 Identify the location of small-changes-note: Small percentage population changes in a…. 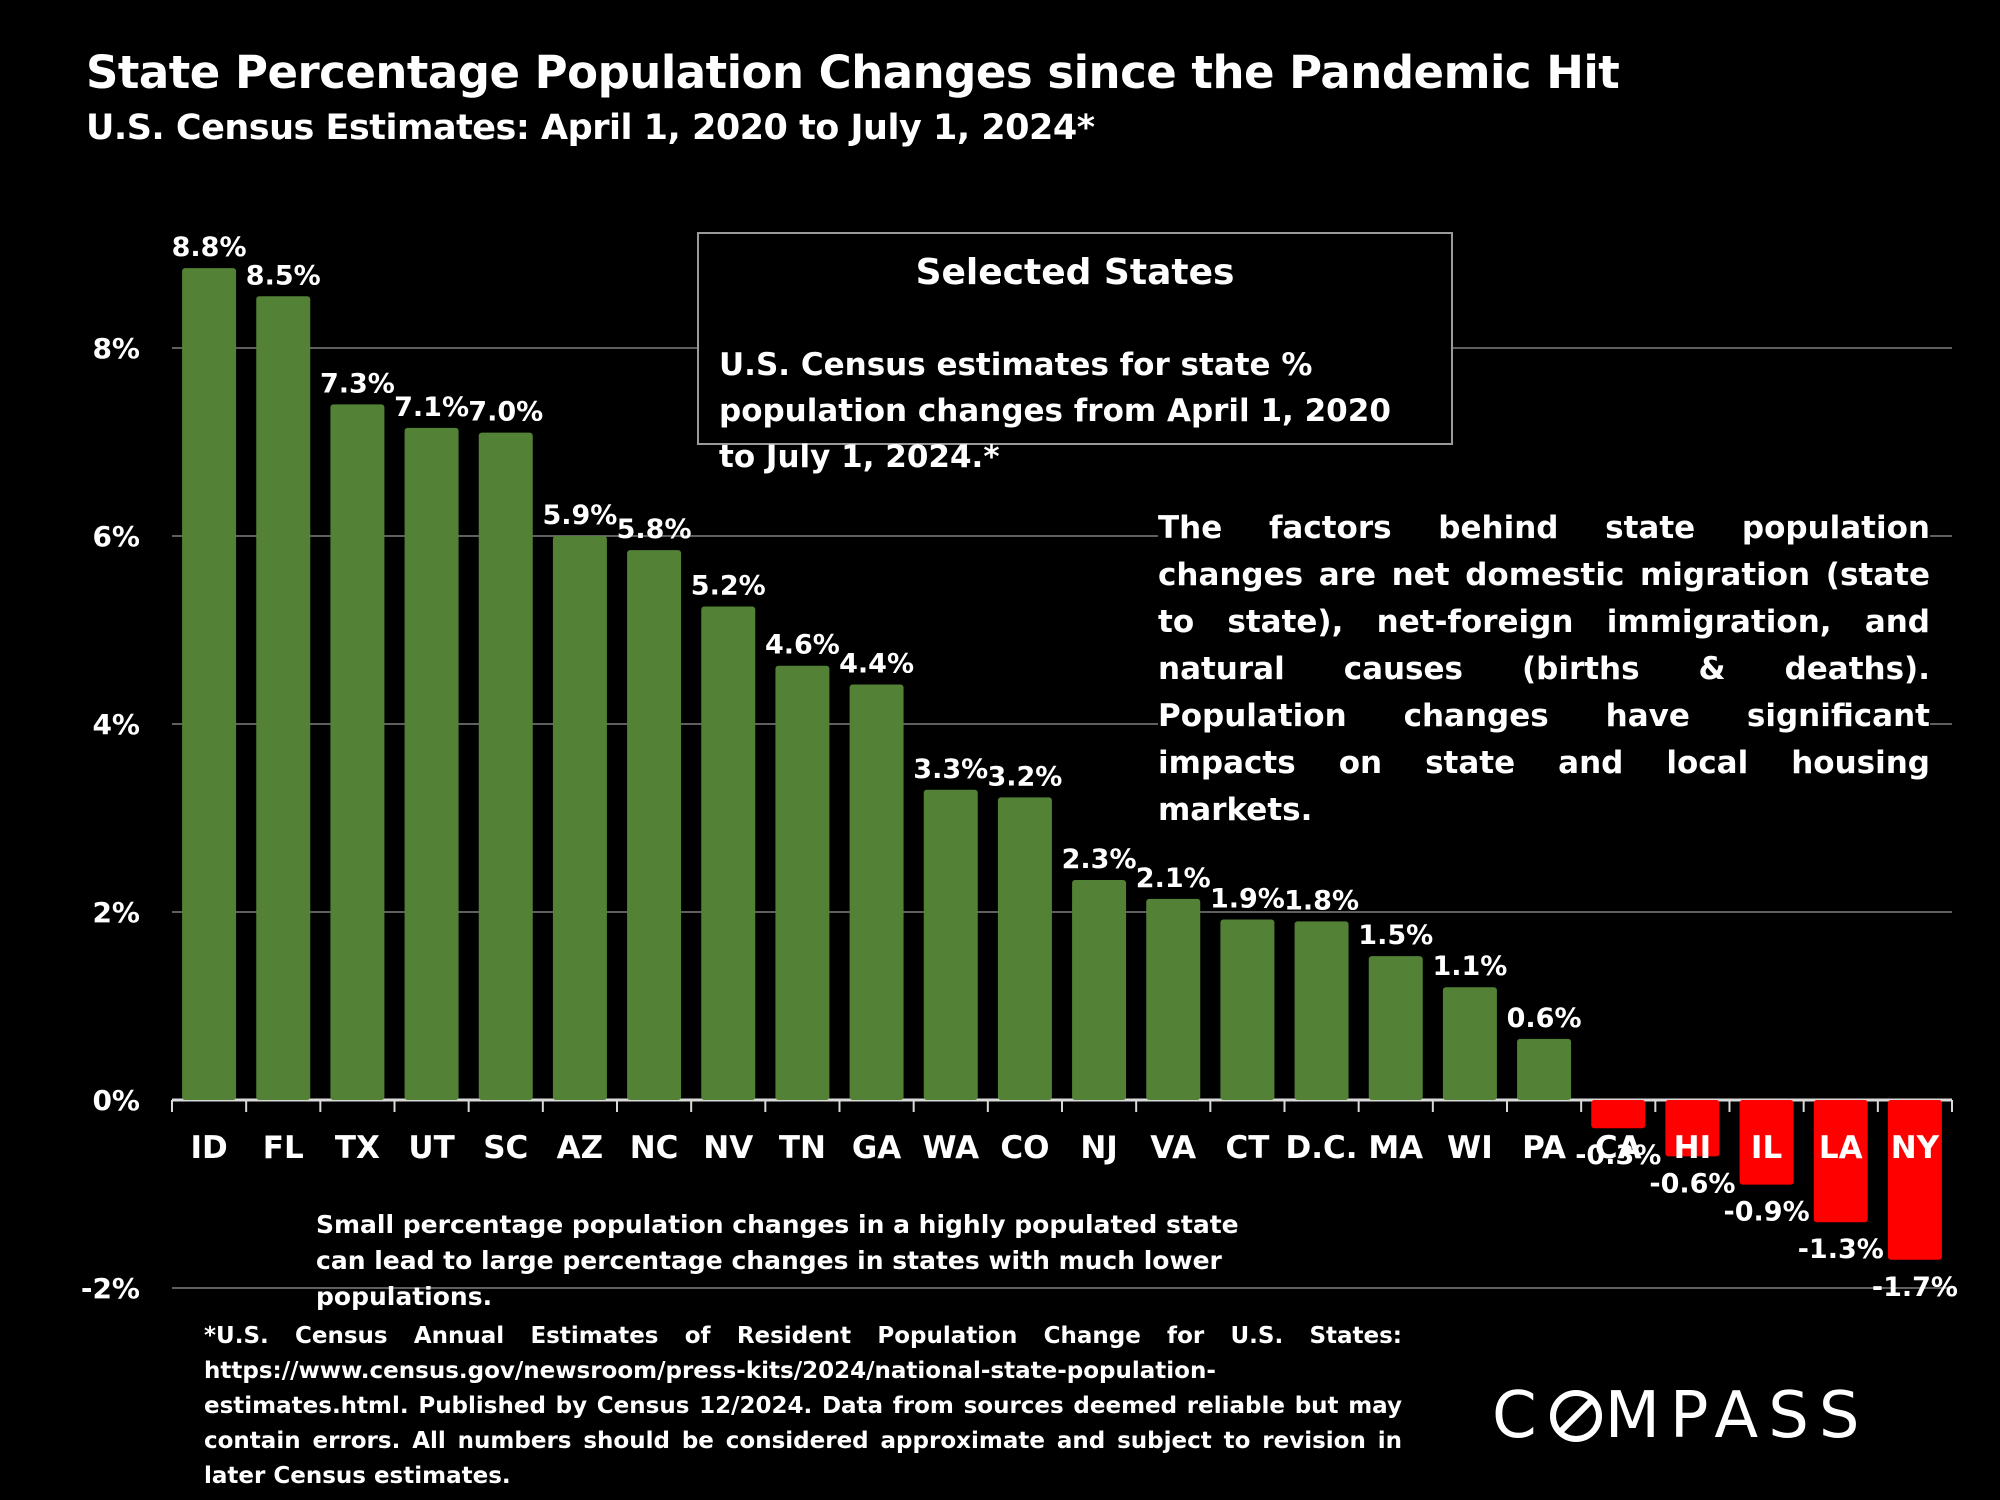
(777, 1260).